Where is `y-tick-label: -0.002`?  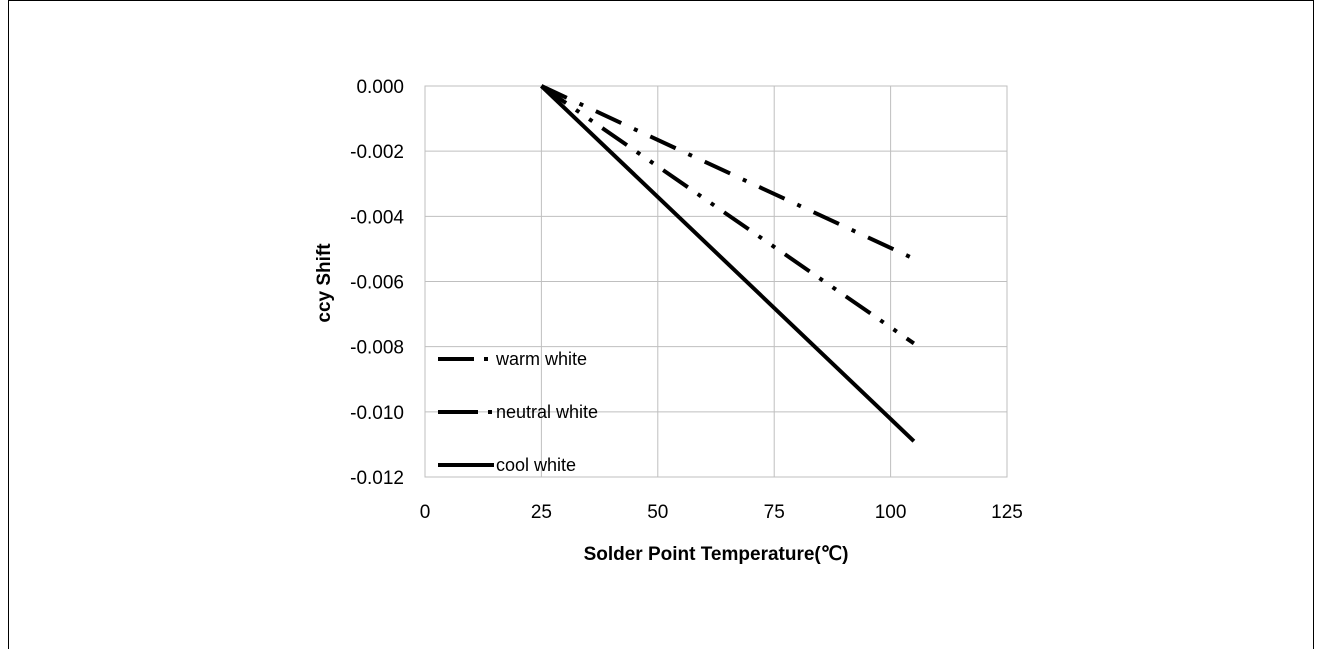
y-tick-label: -0.002 is located at coordinates (377, 152).